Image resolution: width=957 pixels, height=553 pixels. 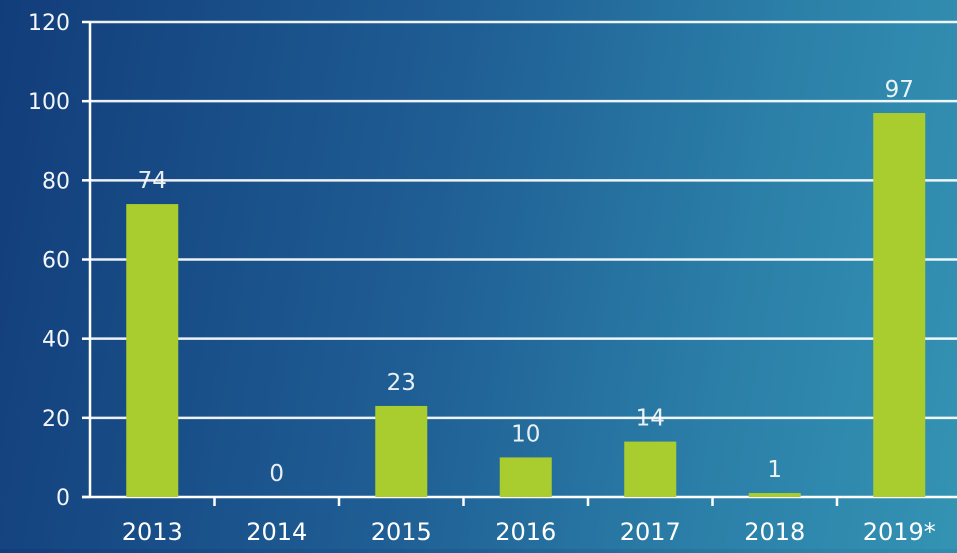 What do you see at coordinates (650, 419) in the screenshot?
I see `data-label: 14` at bounding box center [650, 419].